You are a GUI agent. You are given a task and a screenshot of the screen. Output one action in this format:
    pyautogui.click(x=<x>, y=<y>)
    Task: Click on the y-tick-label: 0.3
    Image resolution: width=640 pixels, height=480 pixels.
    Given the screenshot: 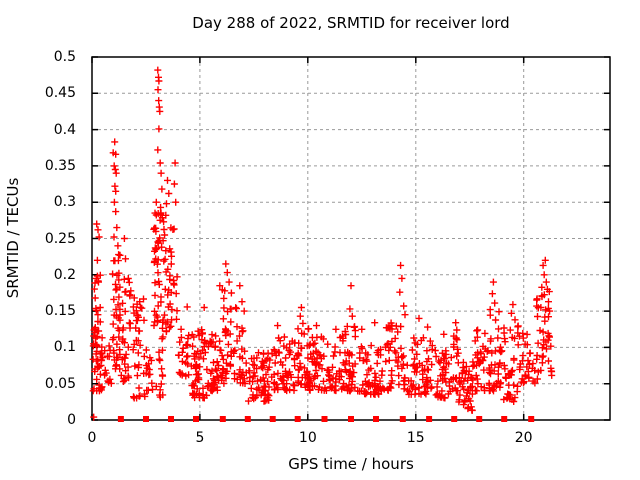 What is the action you would take?
    pyautogui.click(x=64, y=202)
    